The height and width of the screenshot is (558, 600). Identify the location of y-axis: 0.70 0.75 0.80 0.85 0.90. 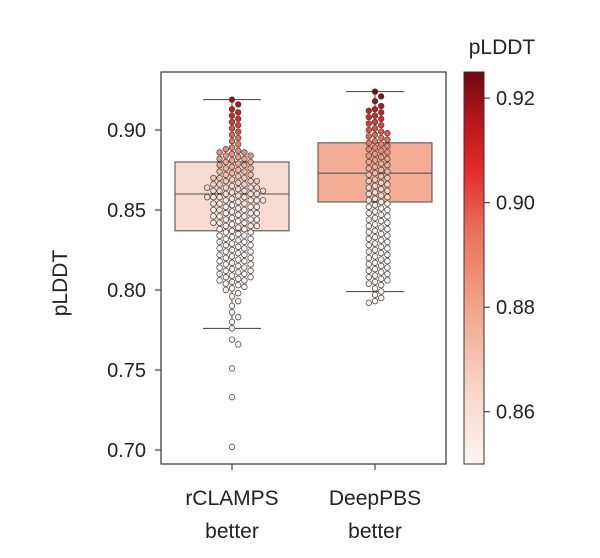
(134, 291).